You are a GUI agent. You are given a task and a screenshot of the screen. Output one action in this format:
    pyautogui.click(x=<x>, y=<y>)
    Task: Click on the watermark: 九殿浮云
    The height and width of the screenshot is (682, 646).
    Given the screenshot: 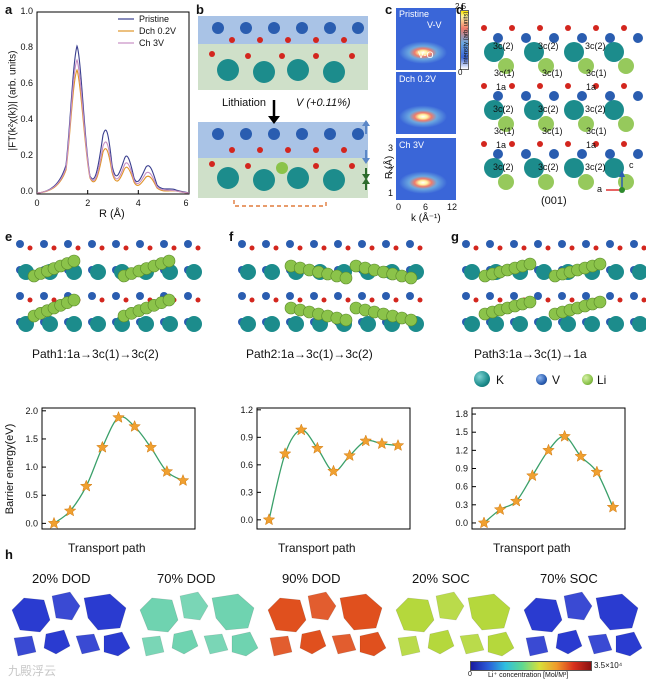 What is the action you would take?
    pyautogui.click(x=32, y=671)
    